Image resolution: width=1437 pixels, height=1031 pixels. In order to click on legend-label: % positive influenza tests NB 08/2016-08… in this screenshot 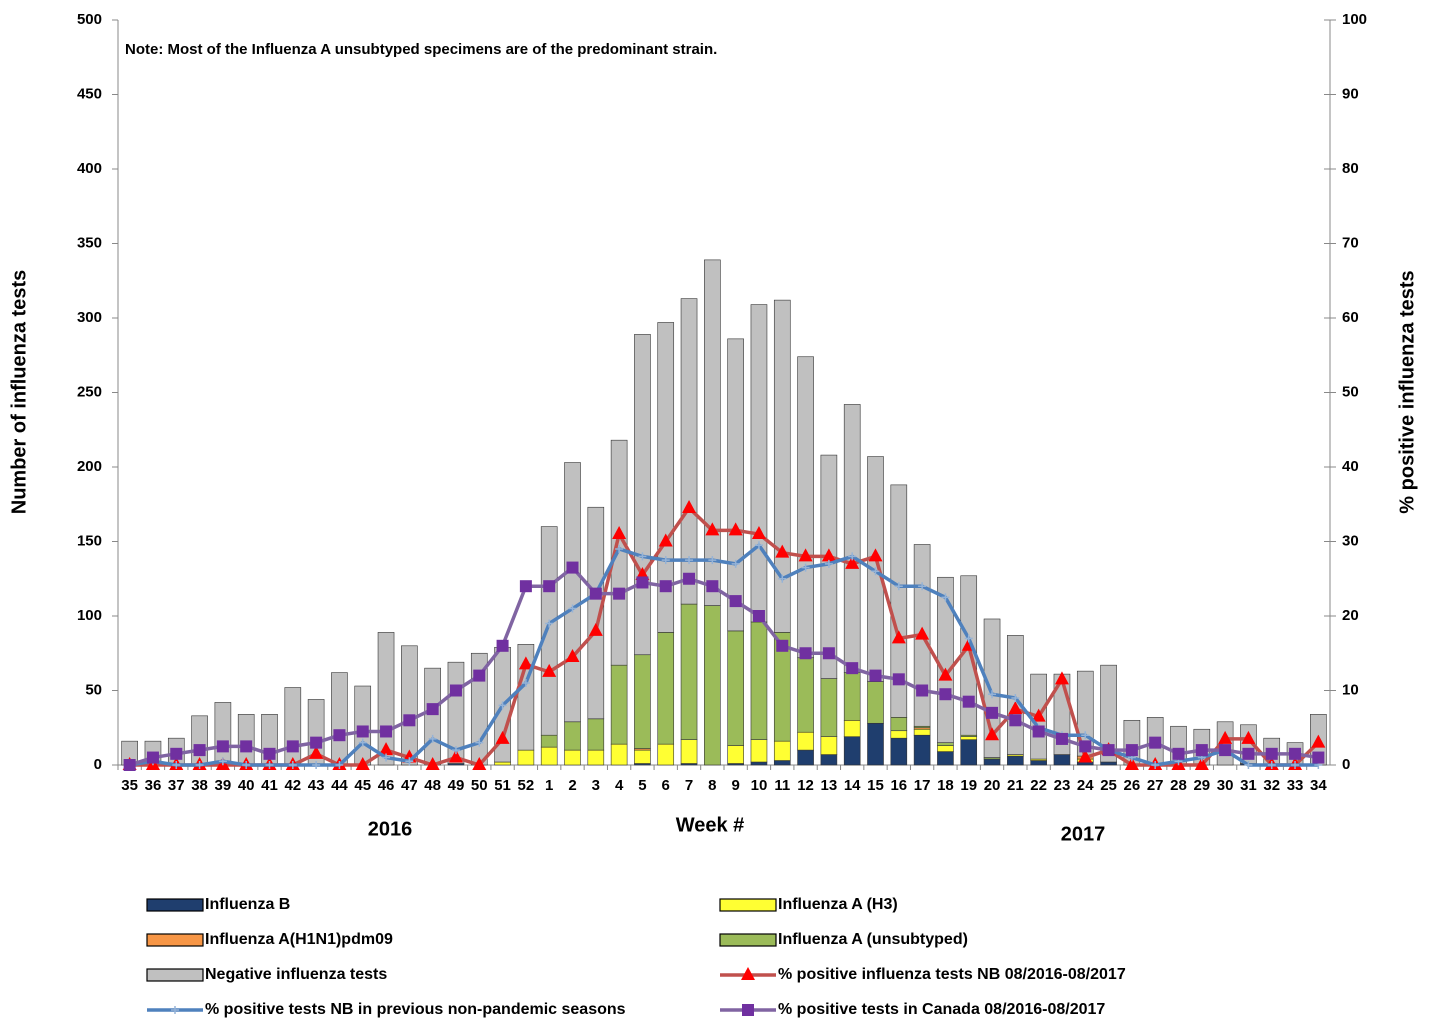, I will do `click(952, 974)`.